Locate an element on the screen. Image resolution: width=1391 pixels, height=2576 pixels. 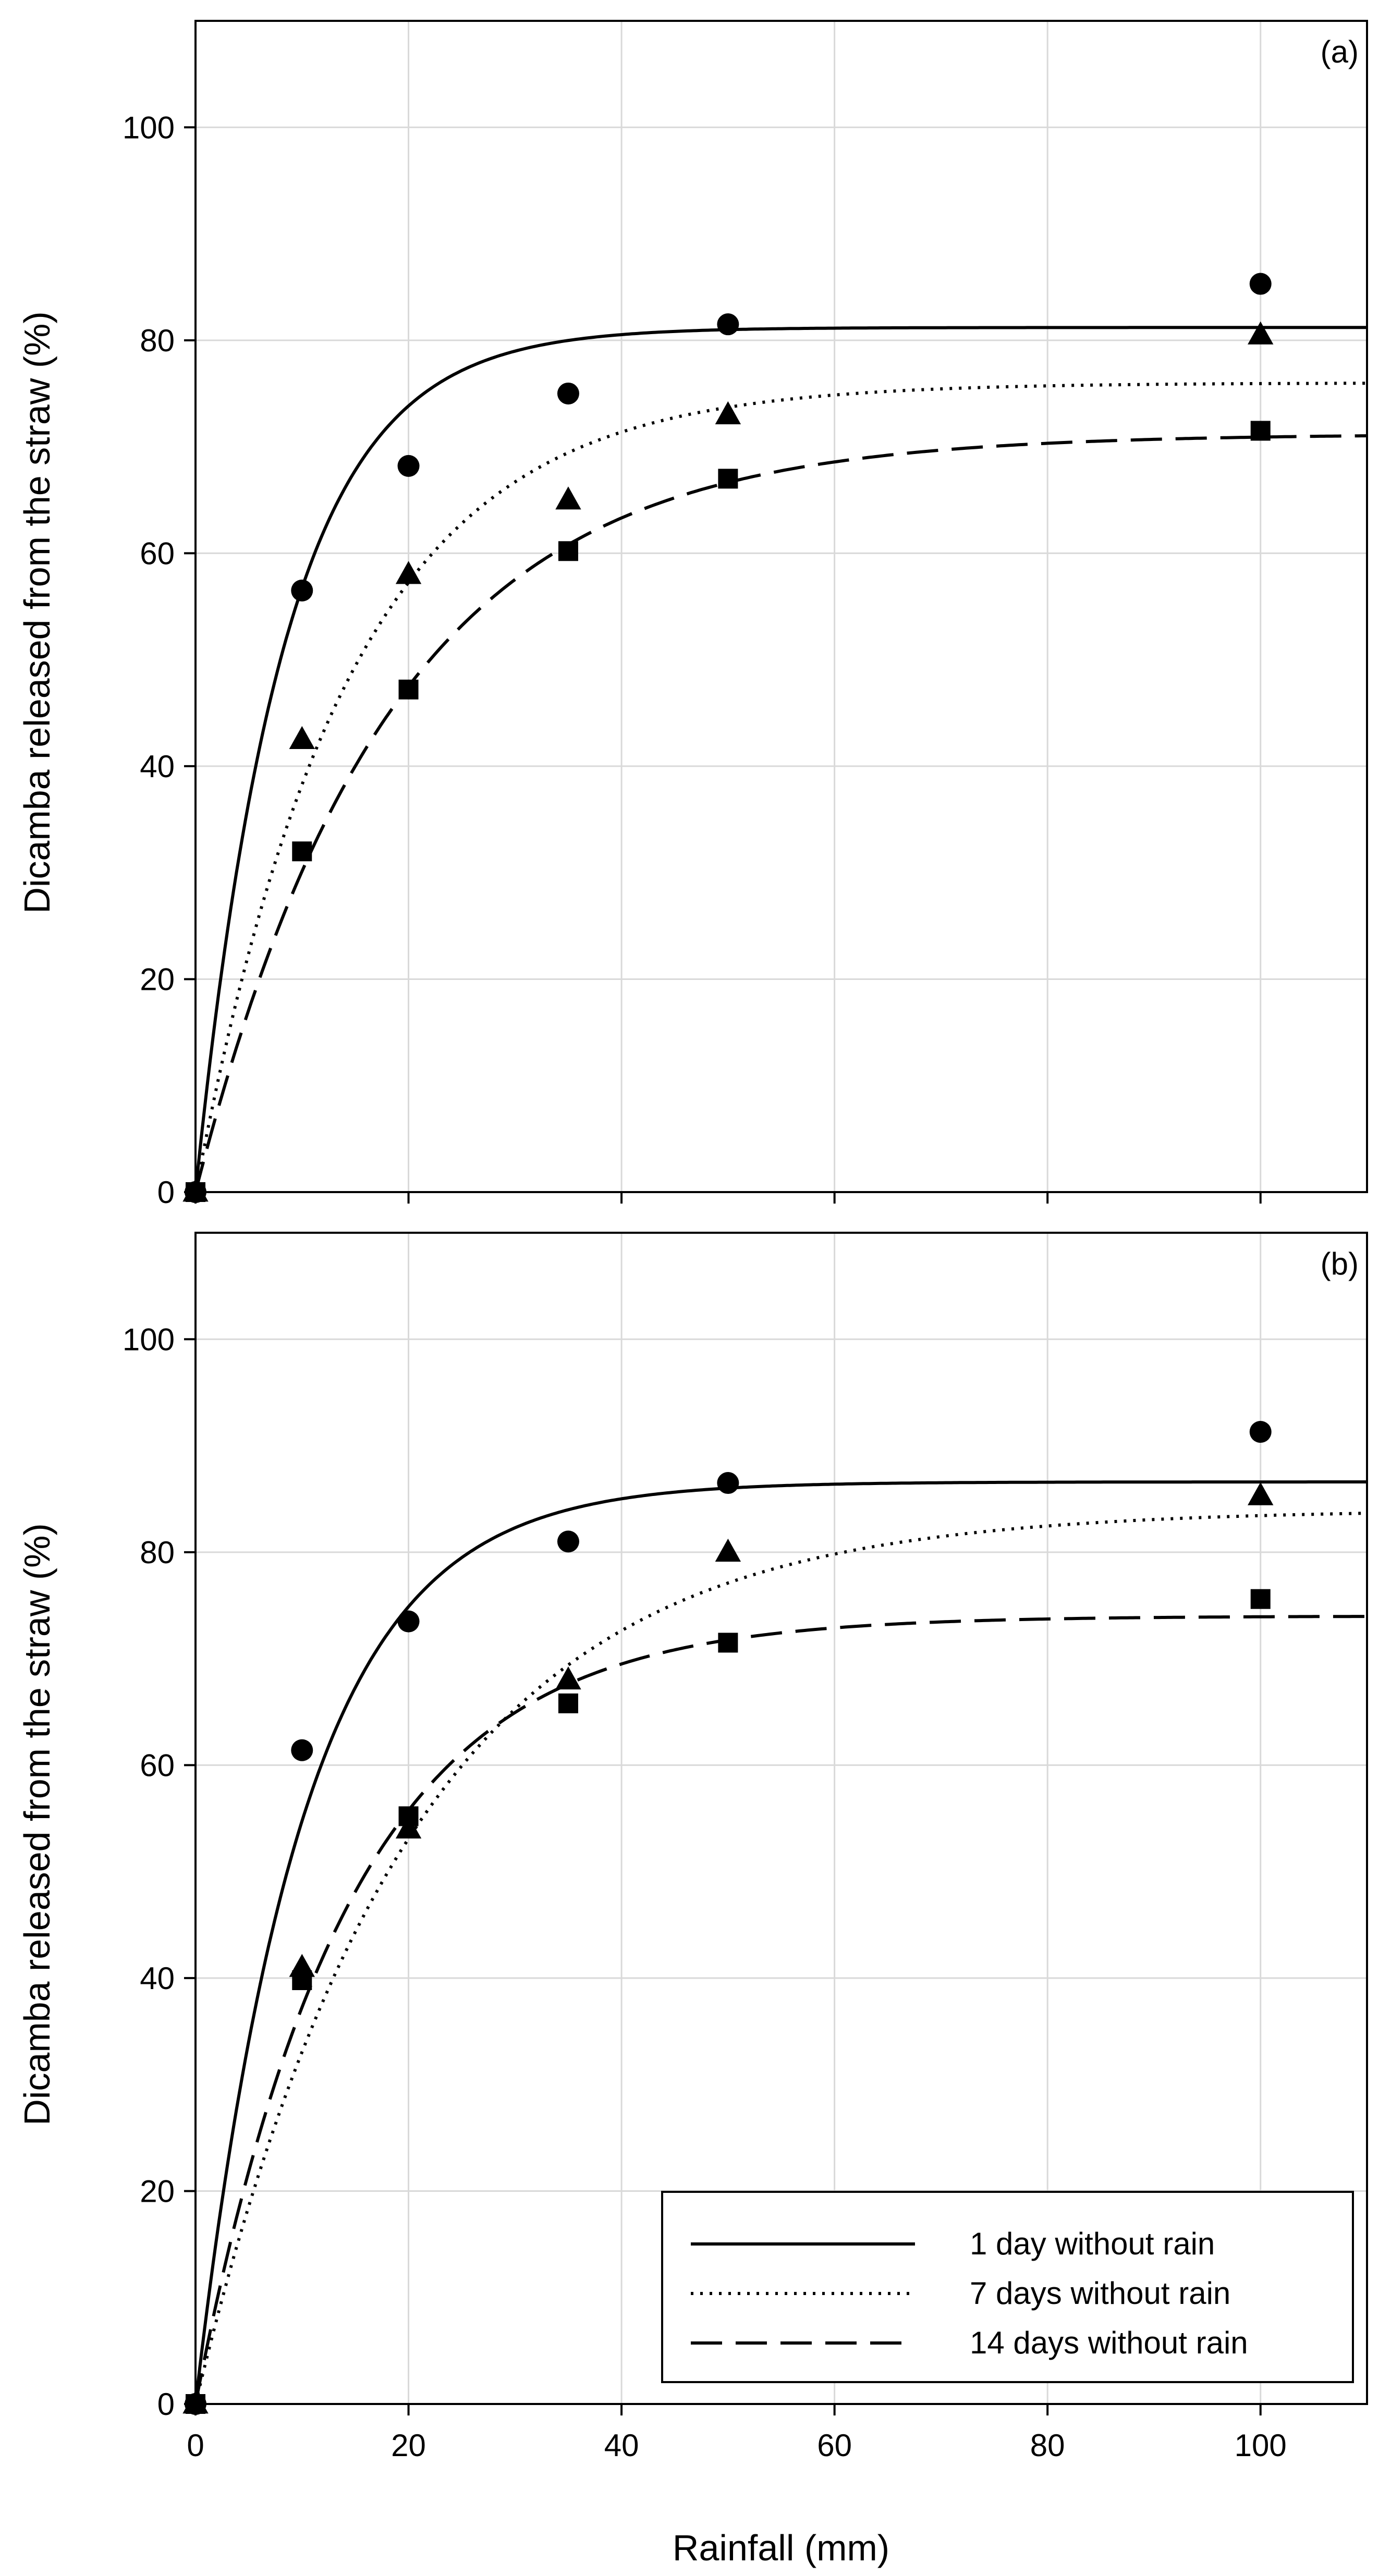
legend-label: 7 days without rain is located at coordinates (1100, 2293).